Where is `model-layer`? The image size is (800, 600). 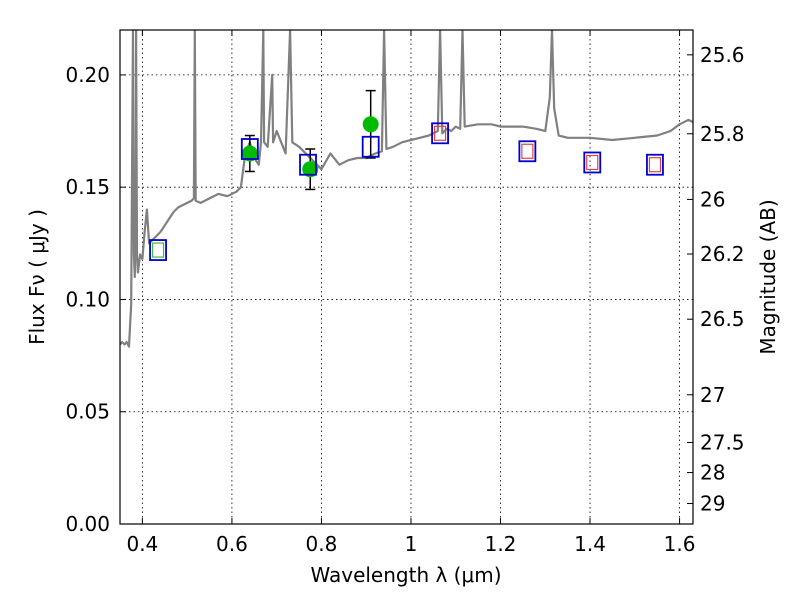
model-layer is located at coordinates (406, 191).